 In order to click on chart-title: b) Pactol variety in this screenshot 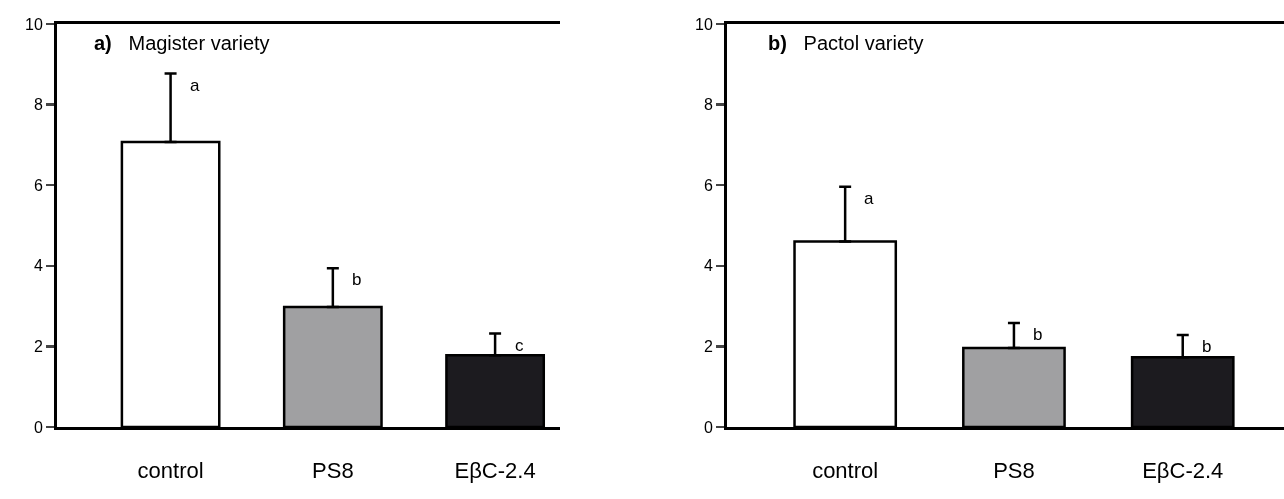, I will do `click(846, 43)`.